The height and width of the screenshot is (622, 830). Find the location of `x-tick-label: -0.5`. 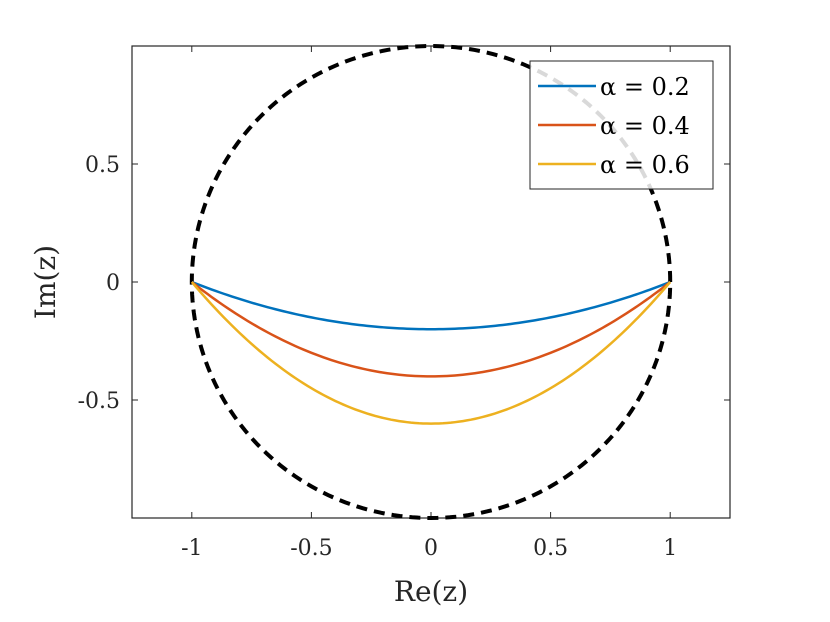

x-tick-label: -0.5 is located at coordinates (311, 548).